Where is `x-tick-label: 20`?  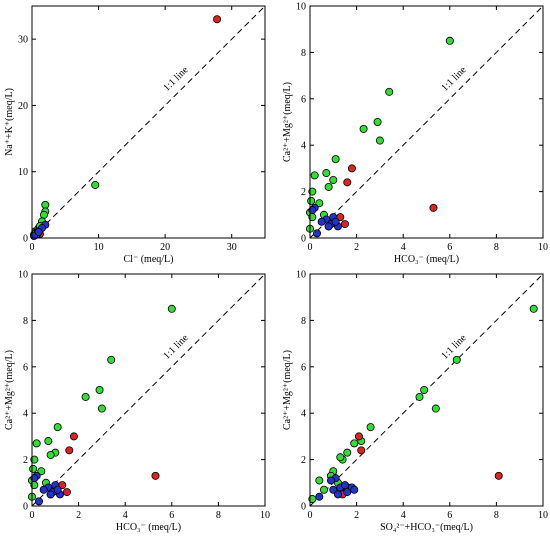 x-tick-label: 20 is located at coordinates (165, 247).